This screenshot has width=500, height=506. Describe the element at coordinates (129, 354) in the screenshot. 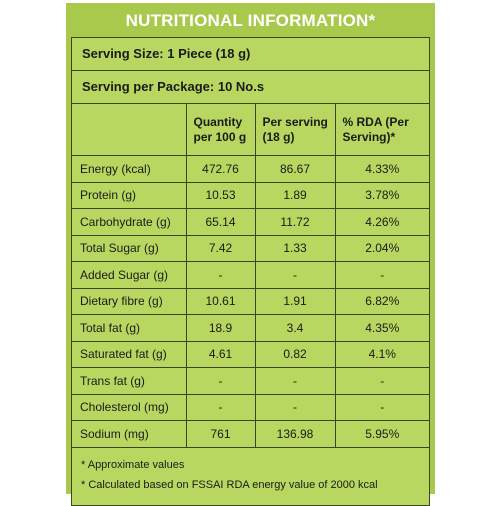

I see `nutrient-cell: Saturated fat (g)` at that location.